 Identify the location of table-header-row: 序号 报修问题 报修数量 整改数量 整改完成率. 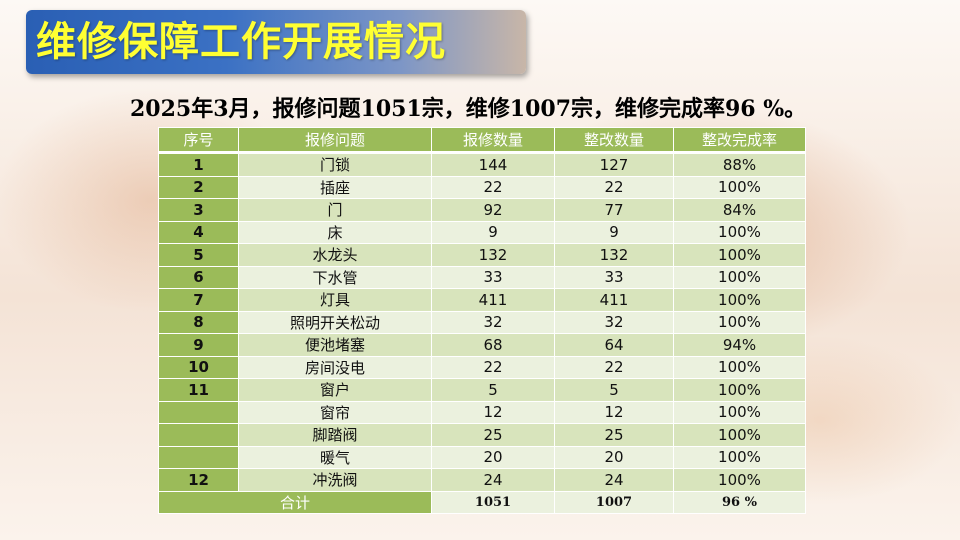
(482, 140).